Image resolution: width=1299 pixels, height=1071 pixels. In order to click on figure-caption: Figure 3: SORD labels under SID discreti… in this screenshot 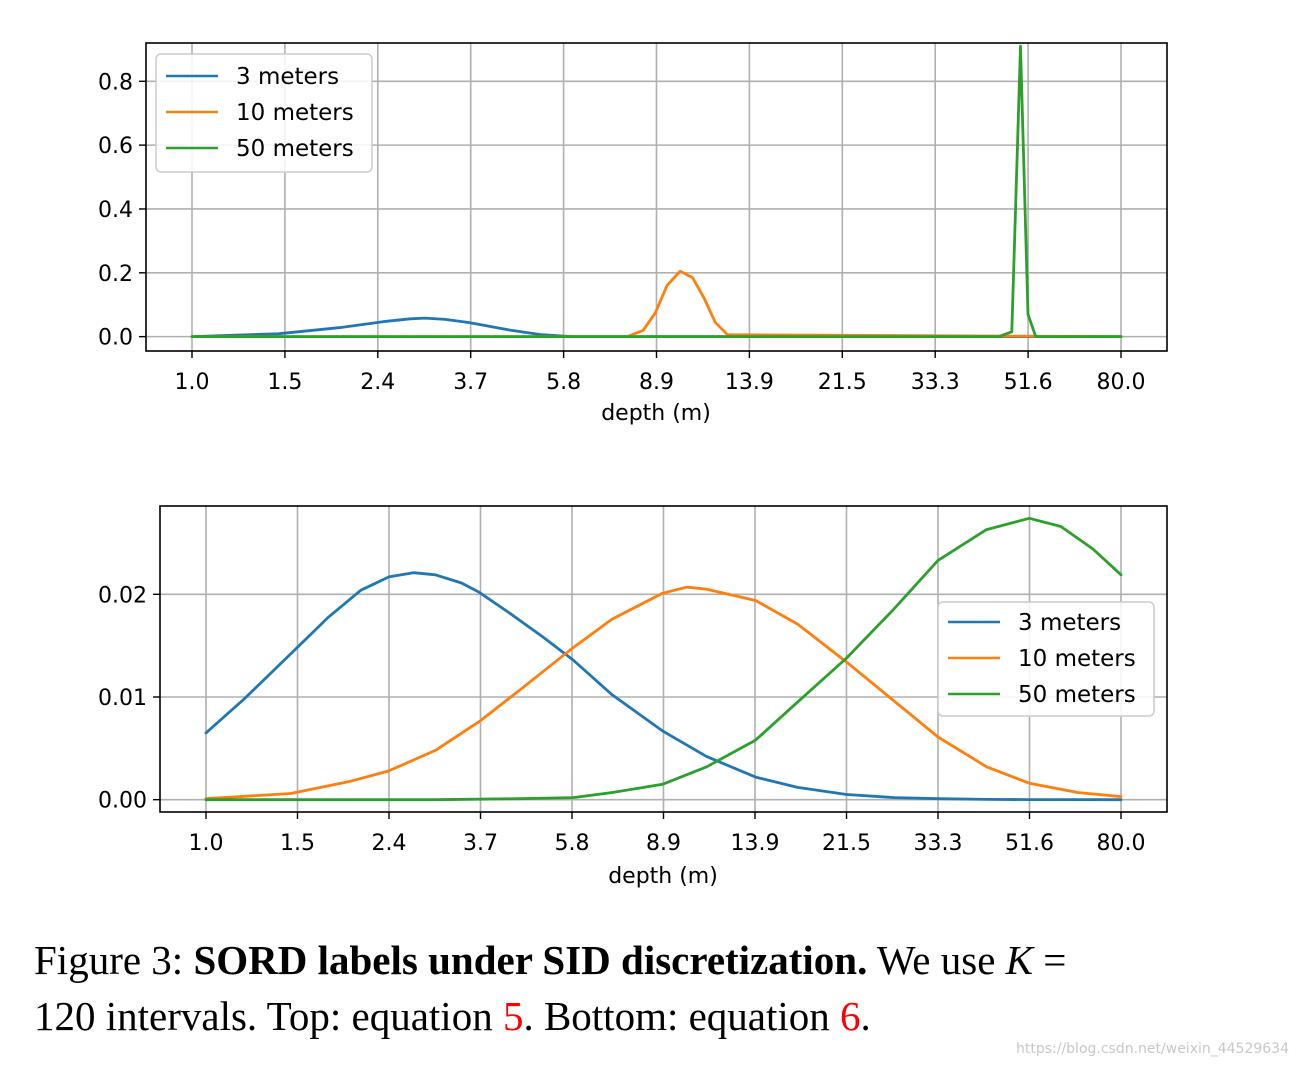, I will do `click(644, 988)`.